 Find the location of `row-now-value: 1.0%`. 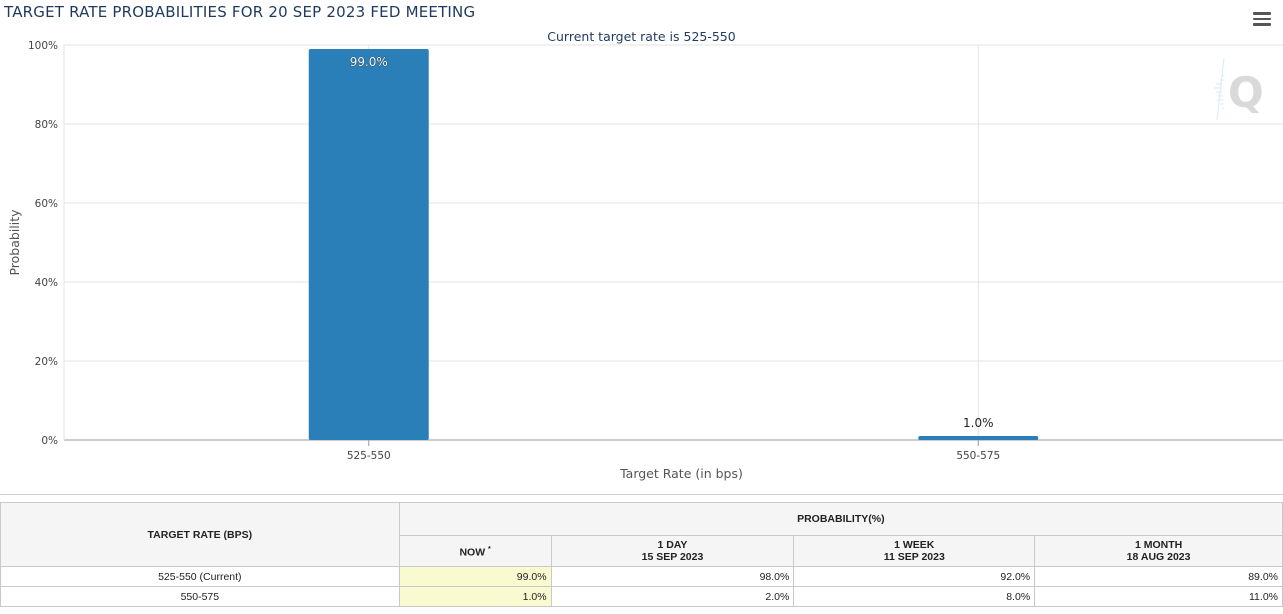

row-now-value: 1.0% is located at coordinates (475, 596).